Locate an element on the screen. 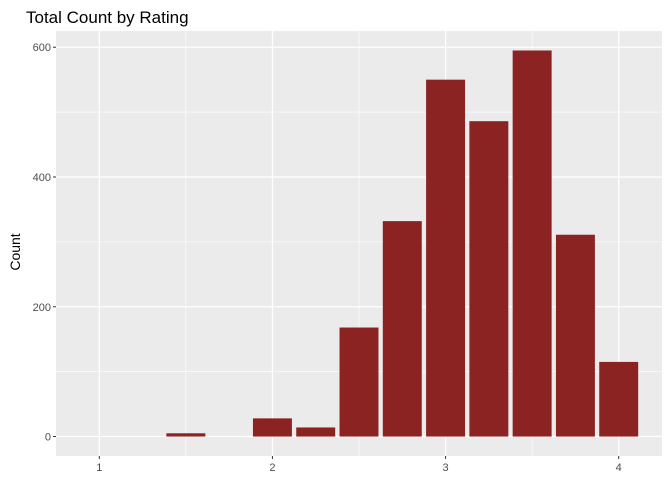 Image resolution: width=672 pixels, height=480 pixels. chart-title: Total Count by Rating is located at coordinates (107, 17).